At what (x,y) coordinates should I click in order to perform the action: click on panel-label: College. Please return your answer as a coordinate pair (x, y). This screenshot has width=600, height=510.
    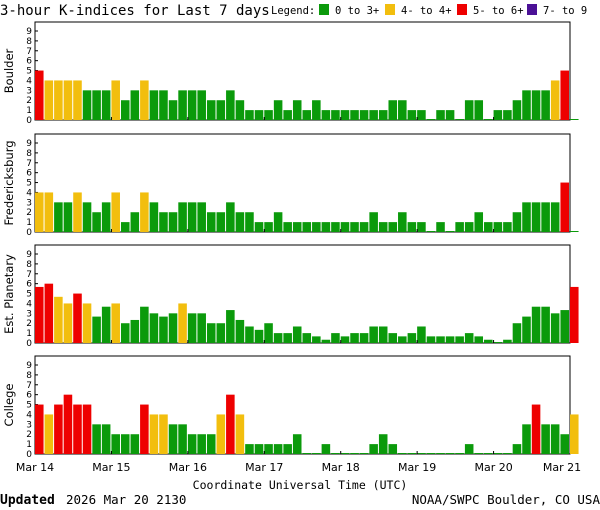
    Looking at the image, I should click on (9, 405).